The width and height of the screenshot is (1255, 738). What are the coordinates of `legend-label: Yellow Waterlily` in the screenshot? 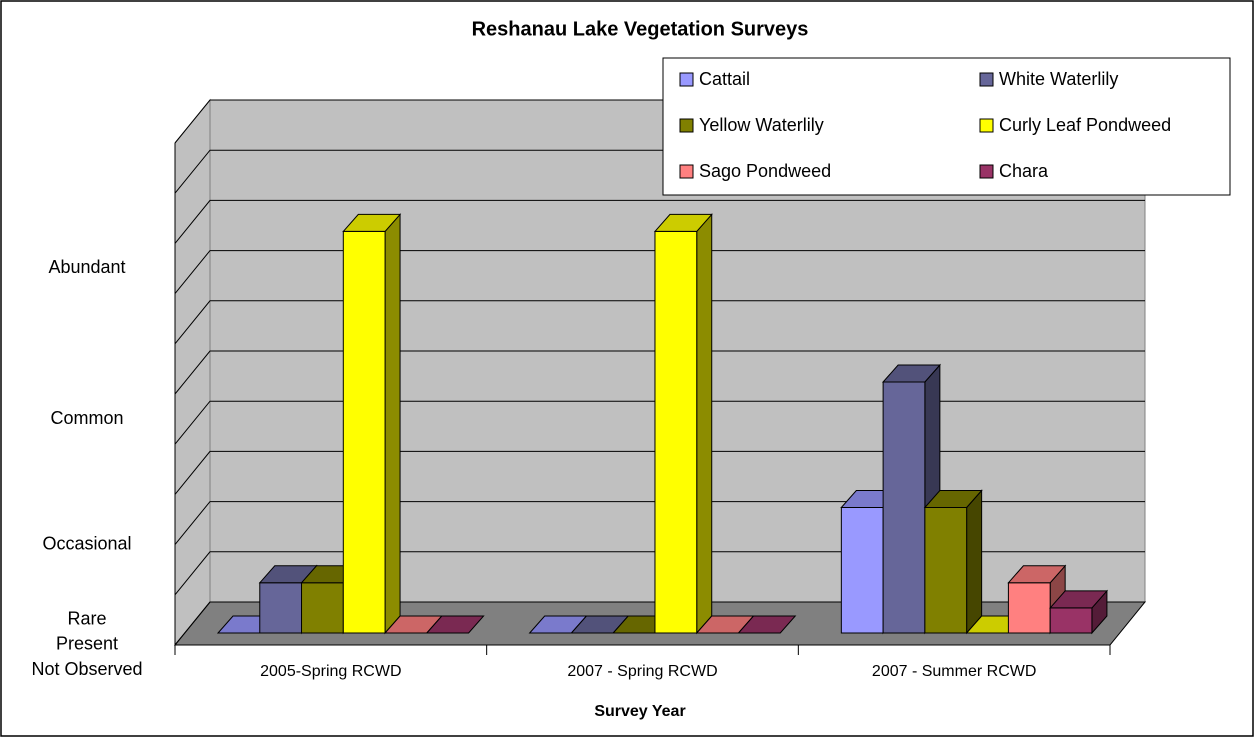 It's located at (761, 125).